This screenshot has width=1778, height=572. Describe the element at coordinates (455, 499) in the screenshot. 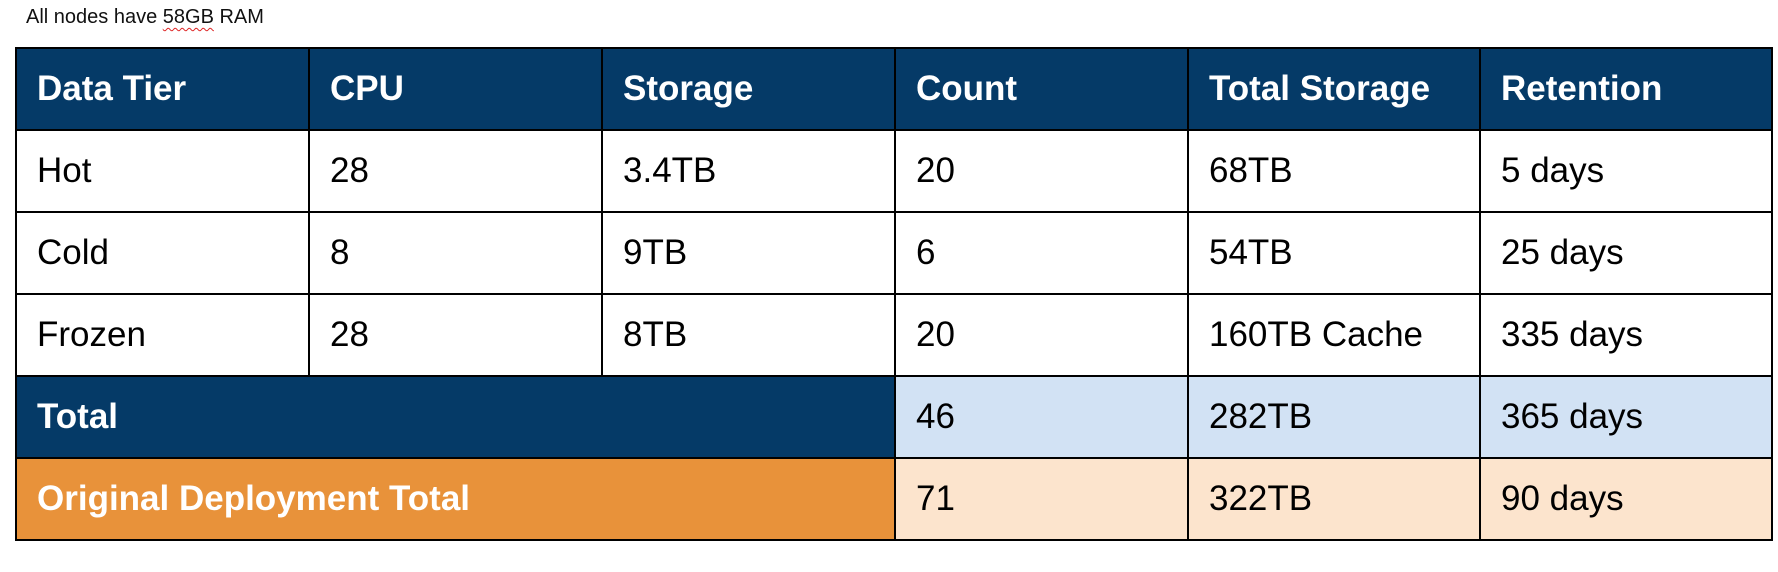

I see `original-deployment-label: Original Deployment Total` at that location.